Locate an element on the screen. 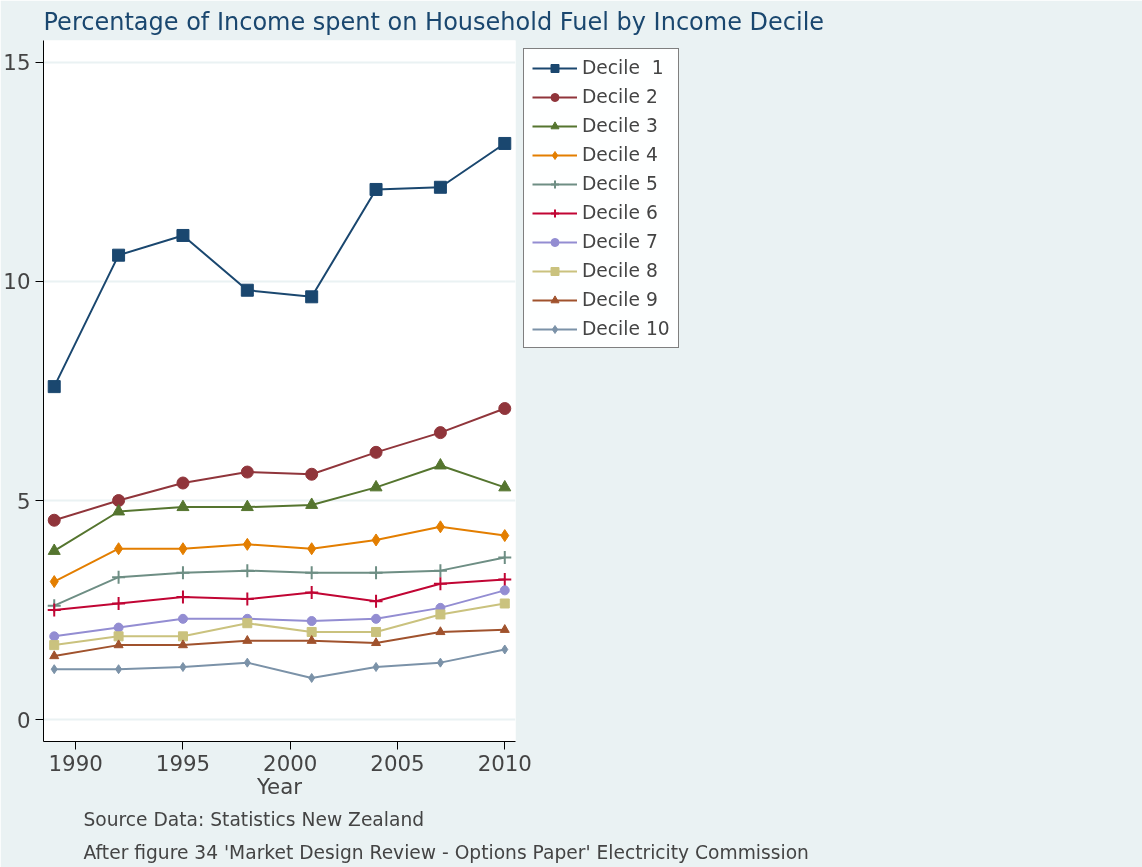 The height and width of the screenshot is (867, 1142). legend-label: Decile 2 is located at coordinates (620, 96).